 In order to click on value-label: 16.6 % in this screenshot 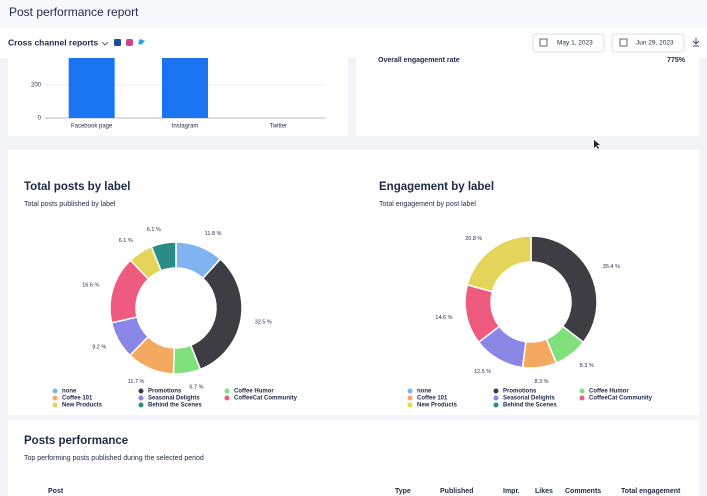, I will do `click(90, 285)`.